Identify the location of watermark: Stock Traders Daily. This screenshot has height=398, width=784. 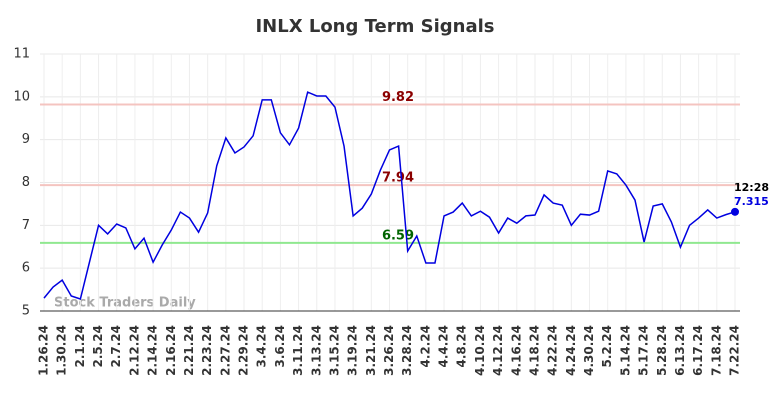
(125, 303).